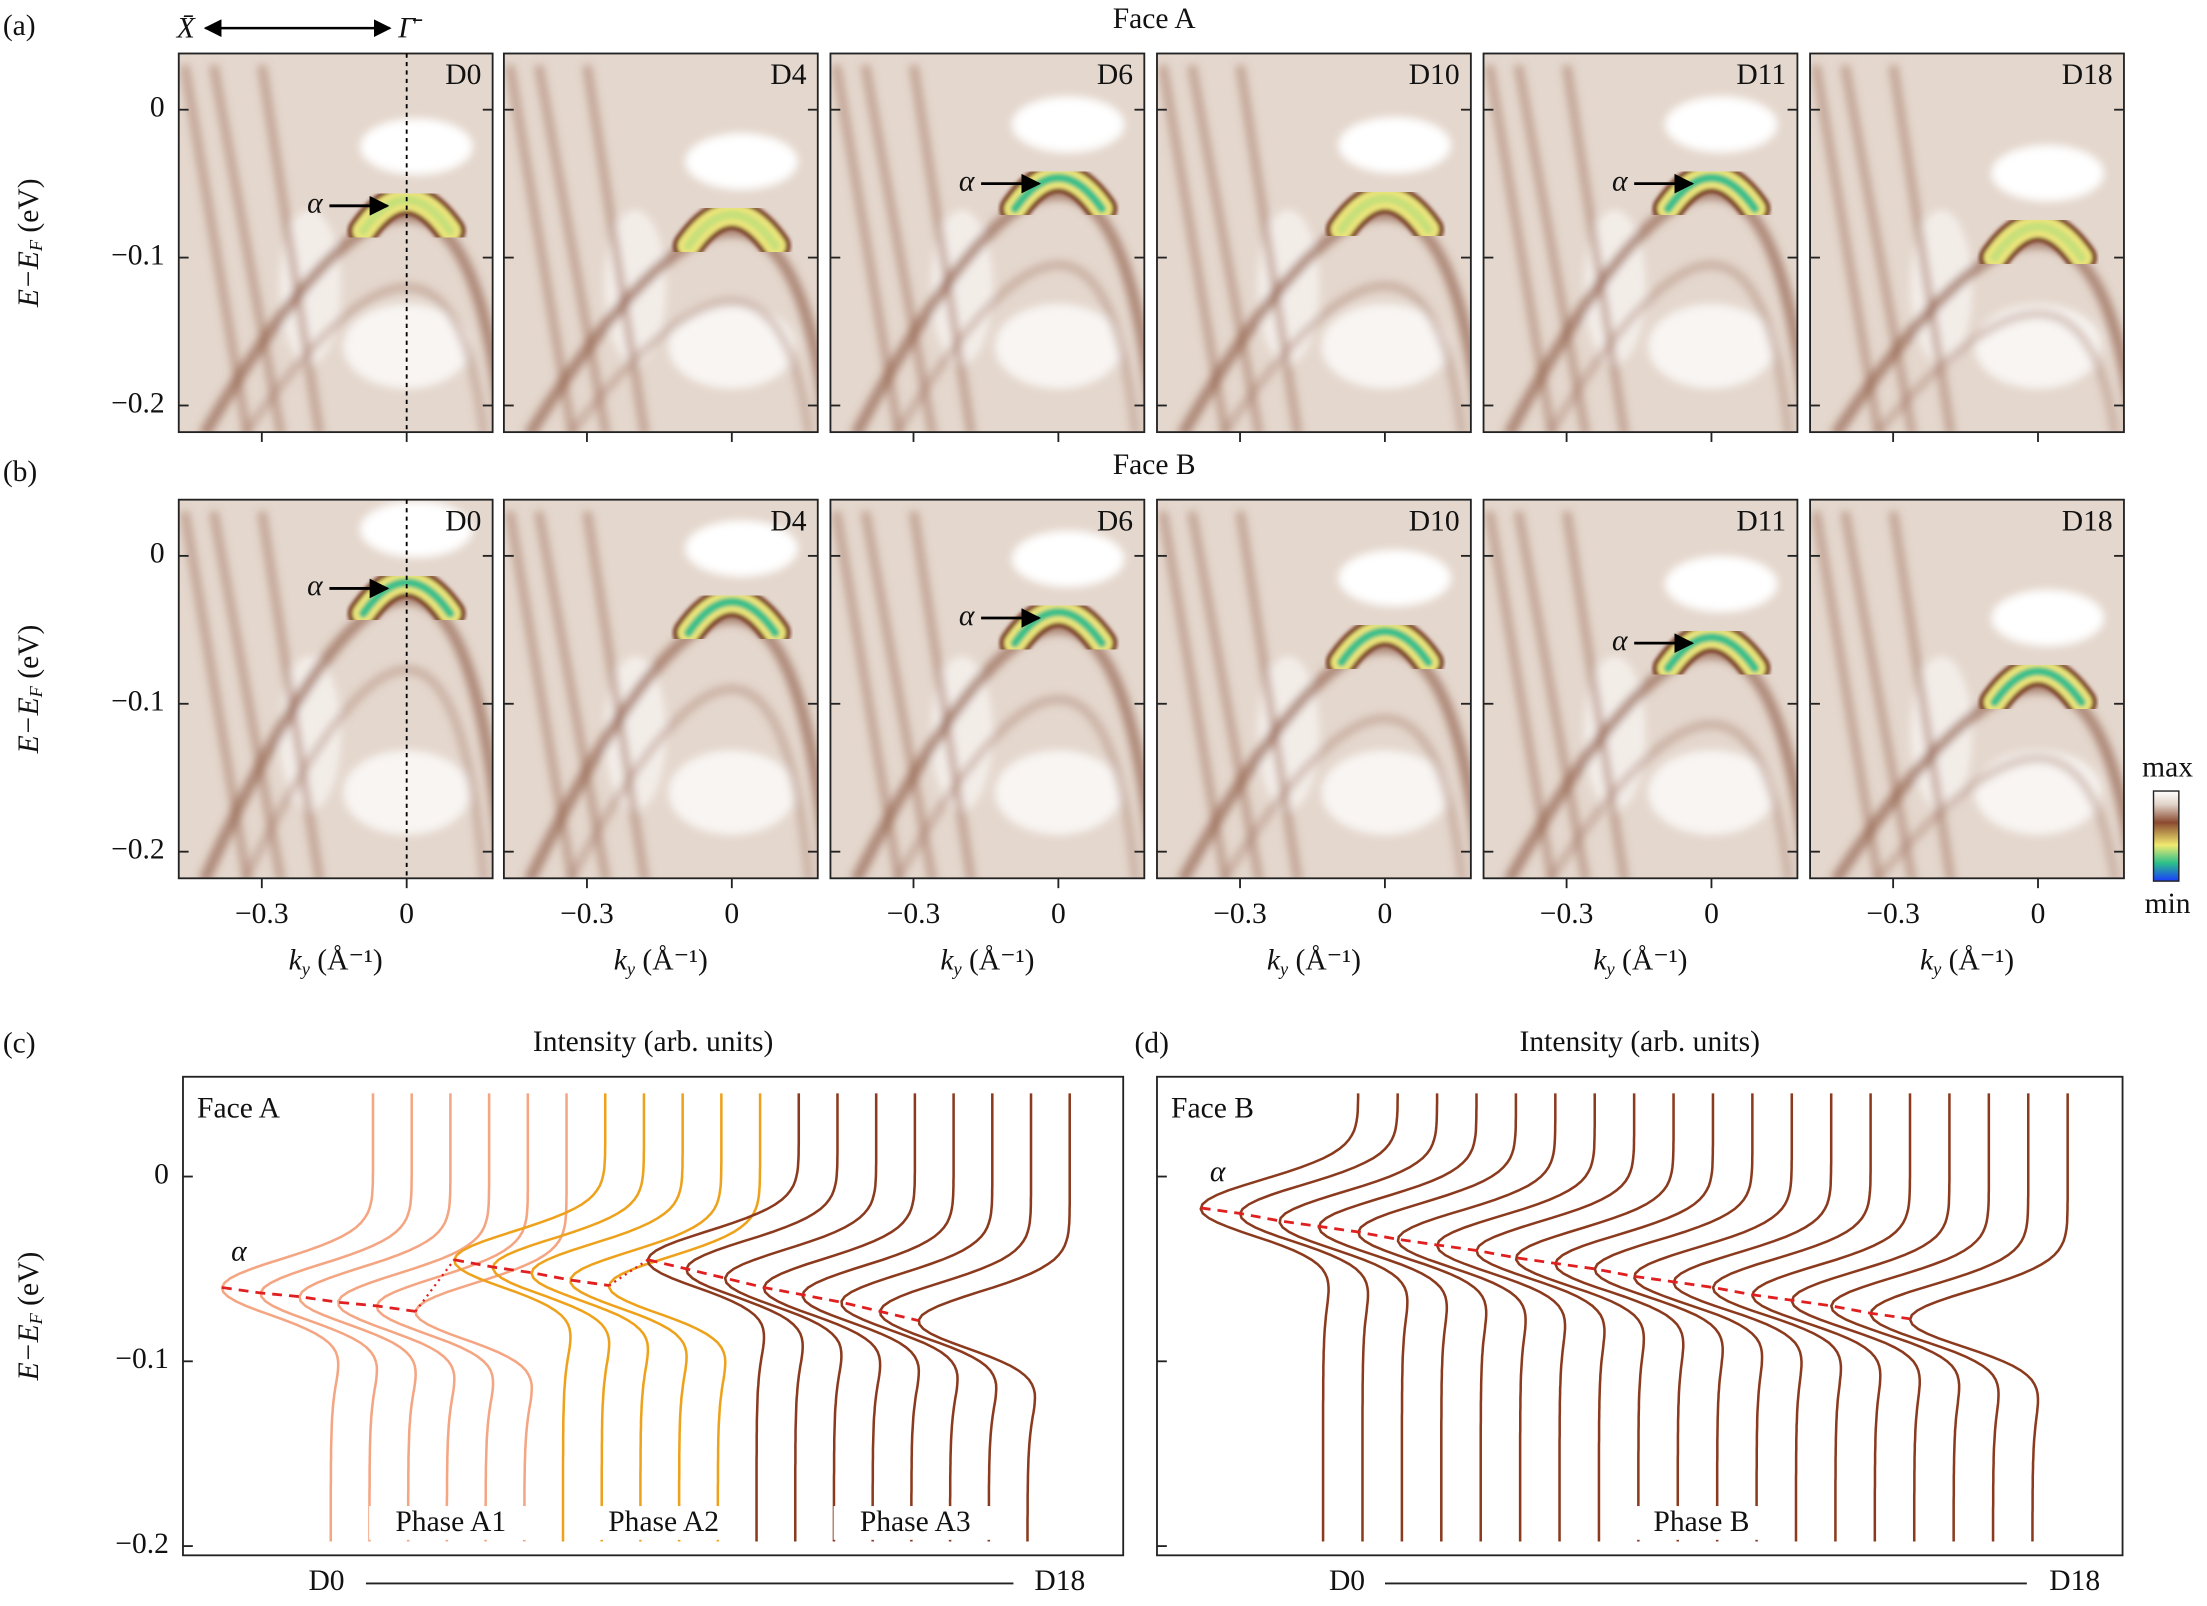 The width and height of the screenshot is (2207, 1606). What do you see at coordinates (336, 962) in the screenshot?
I see `x-axis-label: ky (Å⁻¹)` at bounding box center [336, 962].